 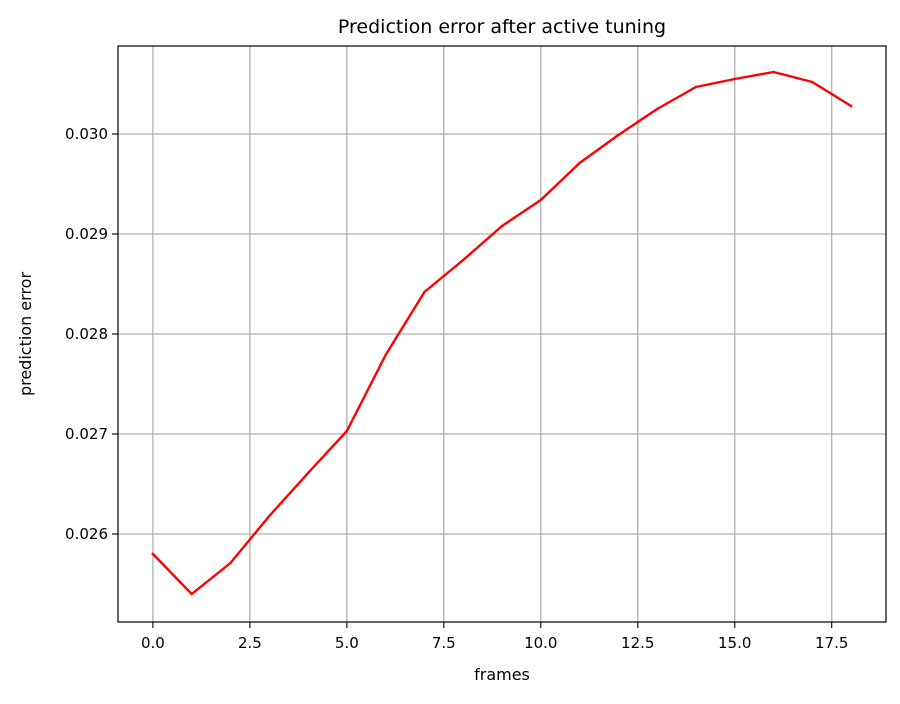 What do you see at coordinates (86, 434) in the screenshot?
I see `y-tick-label: 0.027` at bounding box center [86, 434].